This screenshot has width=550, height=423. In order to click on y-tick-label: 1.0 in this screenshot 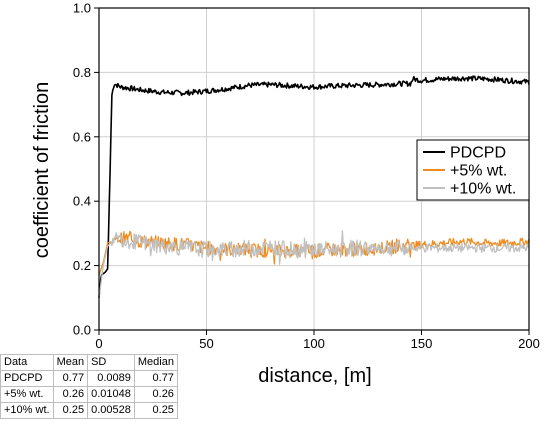, I will do `click(82, 8)`.